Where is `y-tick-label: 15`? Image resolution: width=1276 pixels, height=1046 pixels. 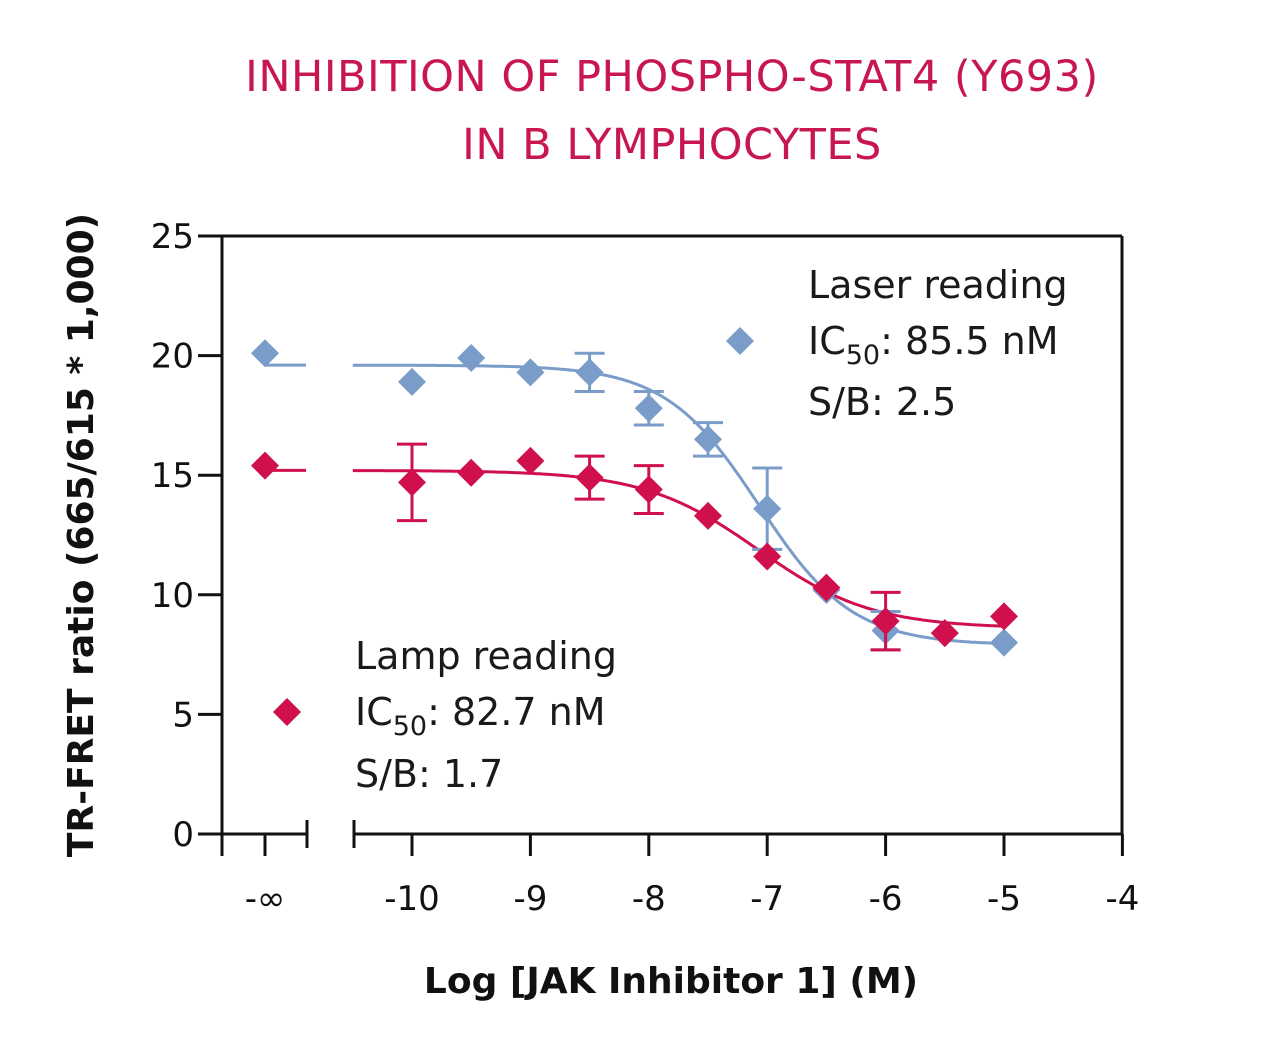 y-tick-label: 15 is located at coordinates (172, 476).